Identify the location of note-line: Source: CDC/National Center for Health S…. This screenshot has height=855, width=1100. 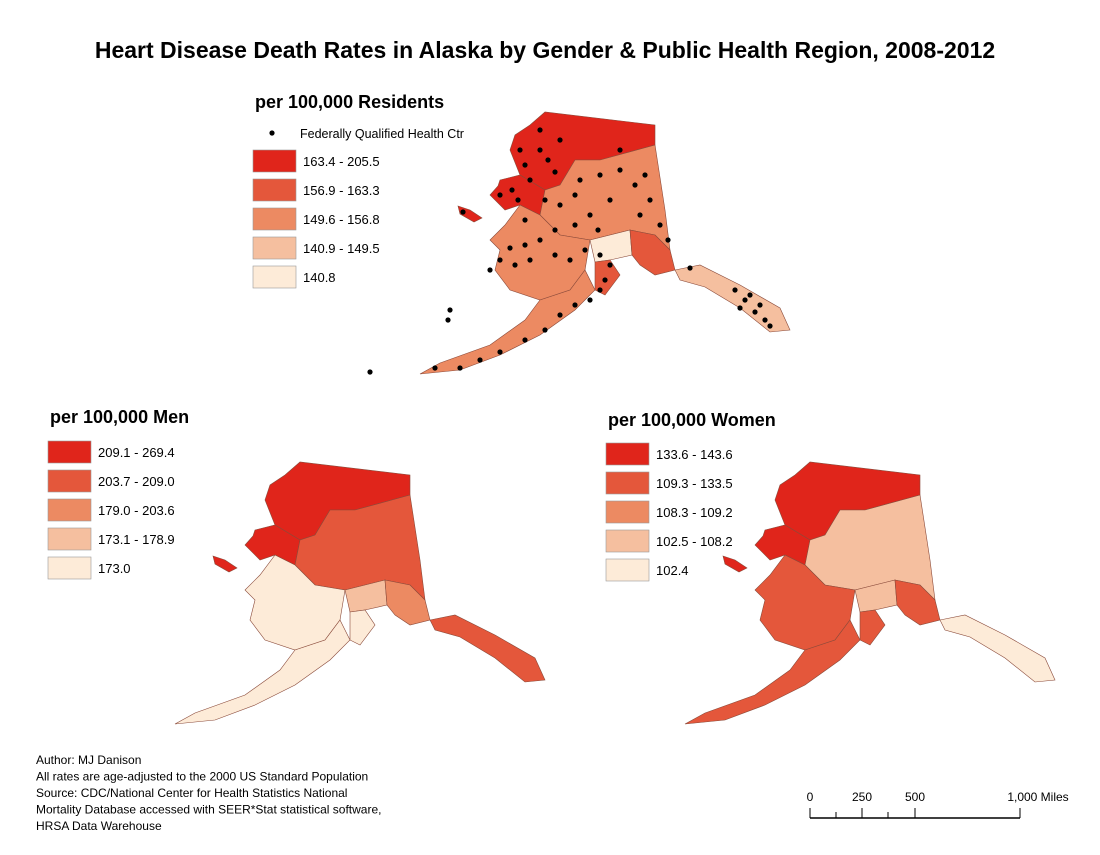
(191, 793).